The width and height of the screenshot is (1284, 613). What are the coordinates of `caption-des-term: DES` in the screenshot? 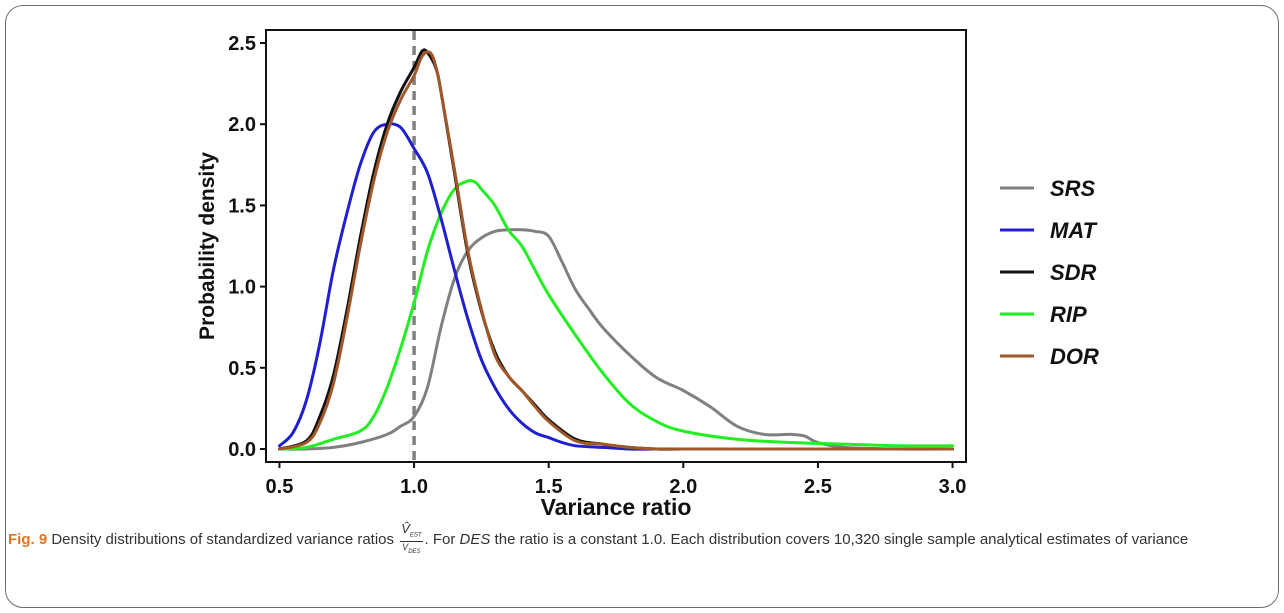 It's located at (475, 540).